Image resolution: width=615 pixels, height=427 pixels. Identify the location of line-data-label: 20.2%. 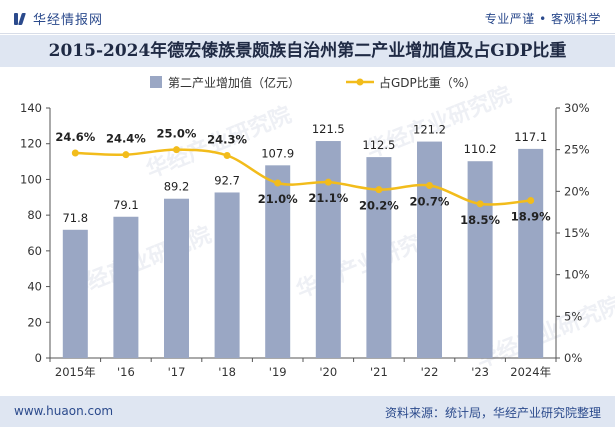
(379, 206).